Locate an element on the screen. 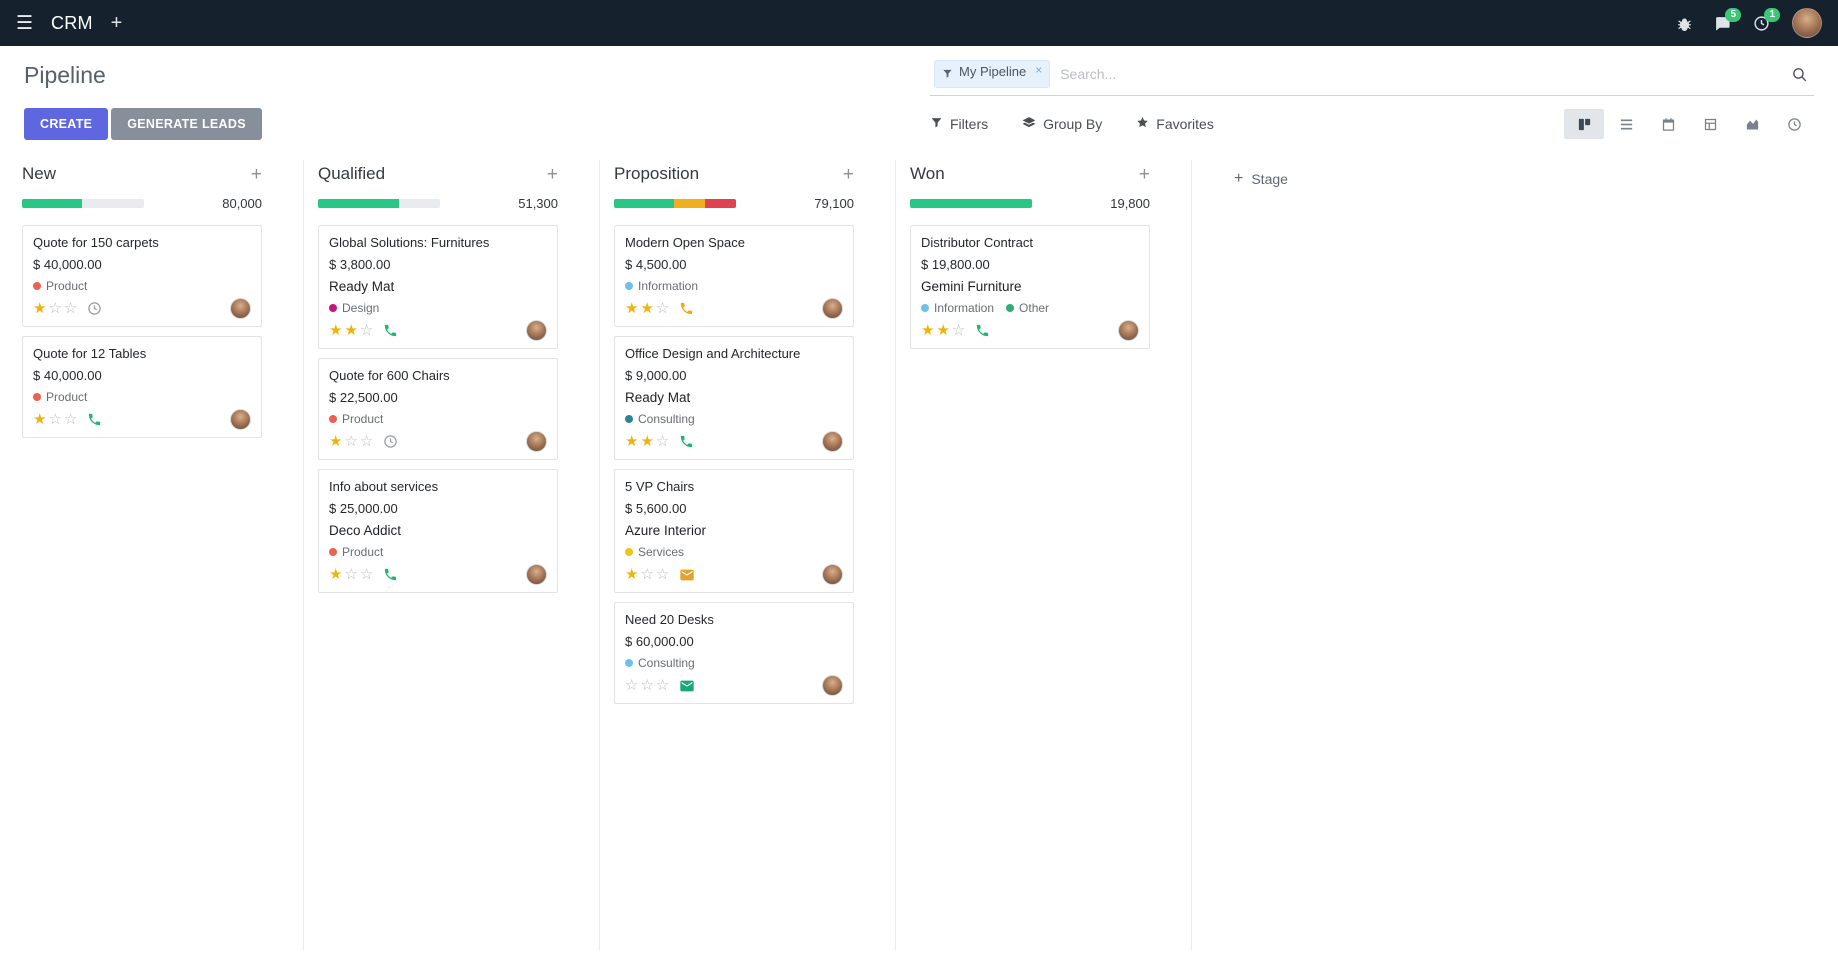 Image resolution: width=1838 pixels, height=955 pixels. debug-bug-icon is located at coordinates (1684, 23).